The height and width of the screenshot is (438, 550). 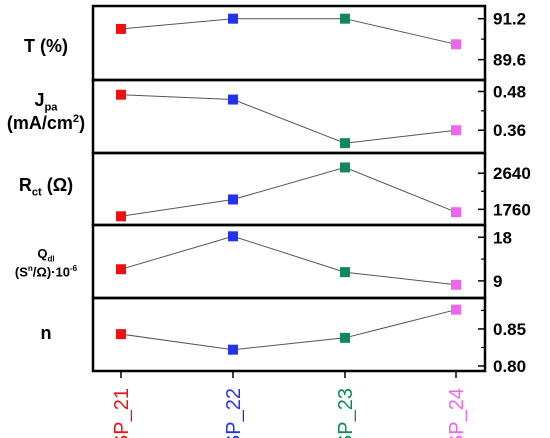 I want to click on panel-frame-Rct, so click(x=289, y=189).